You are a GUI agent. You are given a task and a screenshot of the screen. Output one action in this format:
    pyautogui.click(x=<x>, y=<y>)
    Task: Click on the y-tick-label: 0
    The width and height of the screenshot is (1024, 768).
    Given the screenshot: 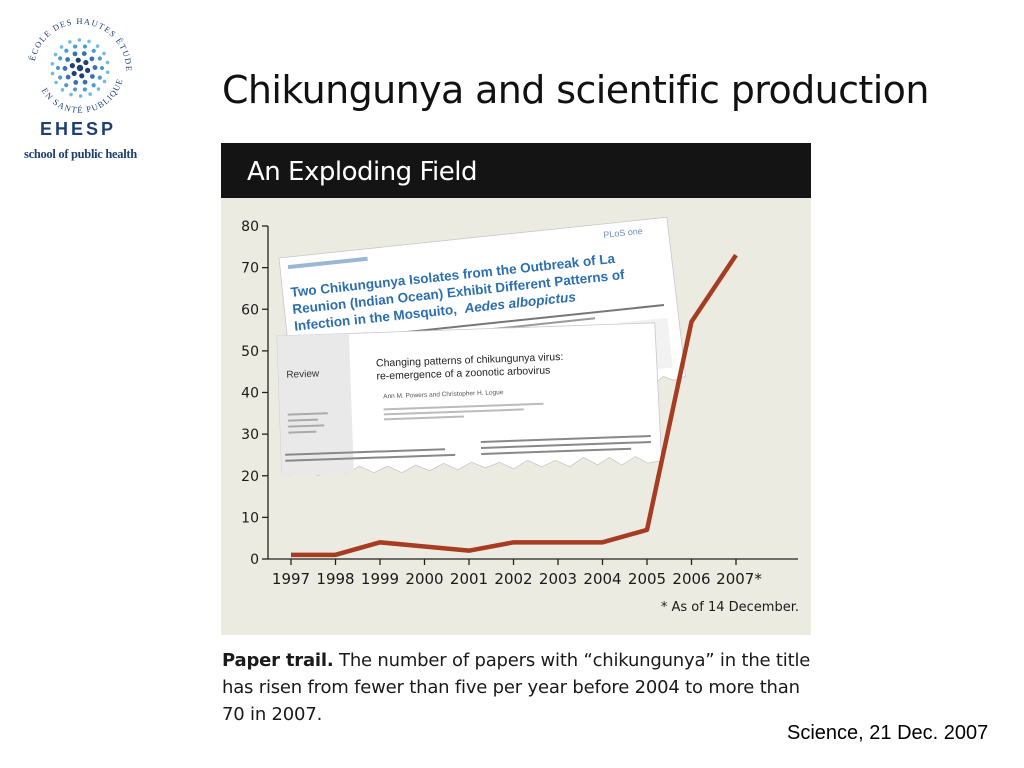 What is the action you would take?
    pyautogui.click(x=254, y=560)
    